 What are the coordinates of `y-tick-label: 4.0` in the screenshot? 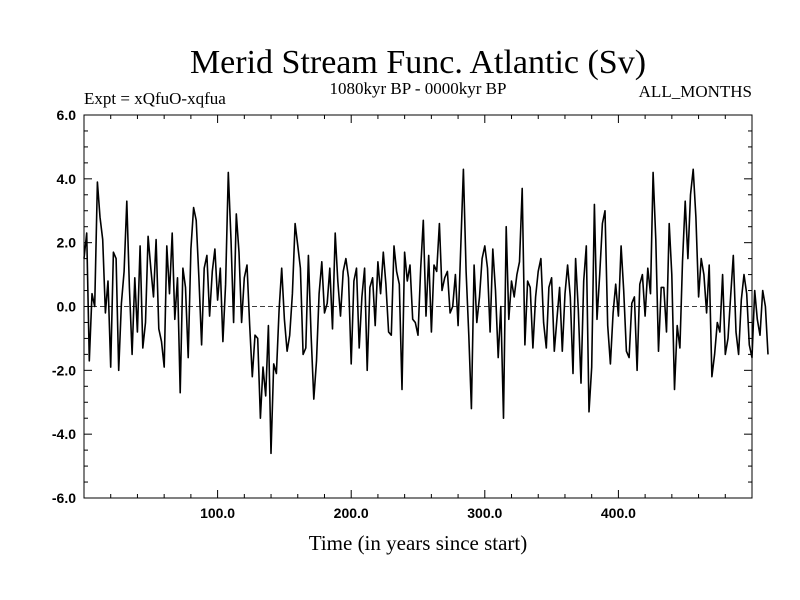 It's located at (67, 179).